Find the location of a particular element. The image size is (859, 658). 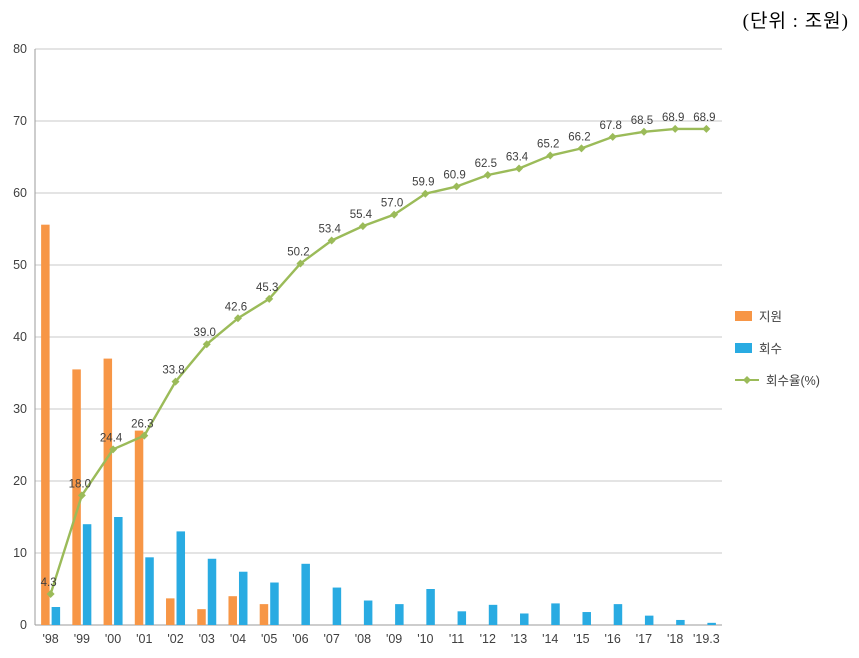

x-axis-label: '14 is located at coordinates (550, 639).